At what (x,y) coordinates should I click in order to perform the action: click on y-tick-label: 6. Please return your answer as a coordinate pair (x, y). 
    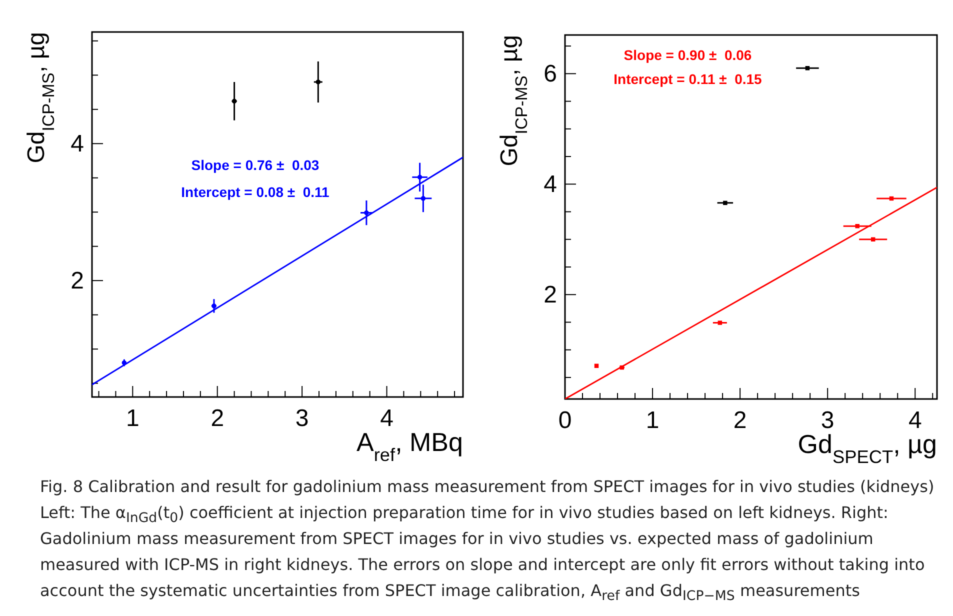
    Looking at the image, I should click on (550, 74).